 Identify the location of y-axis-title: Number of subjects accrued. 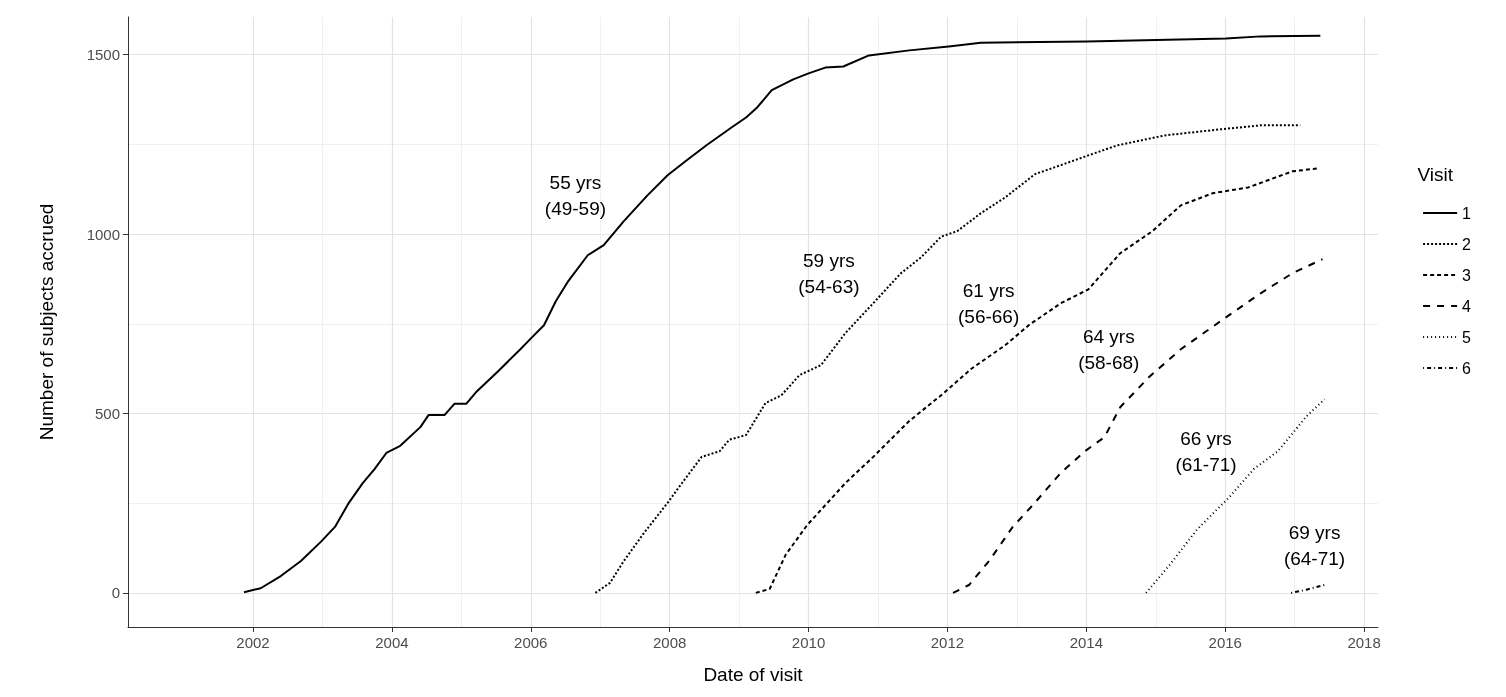
(46, 322).